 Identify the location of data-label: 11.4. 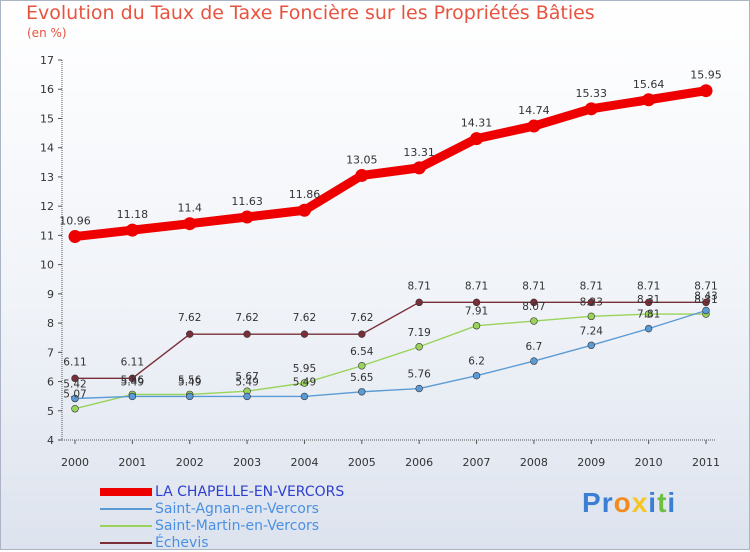
(189, 208).